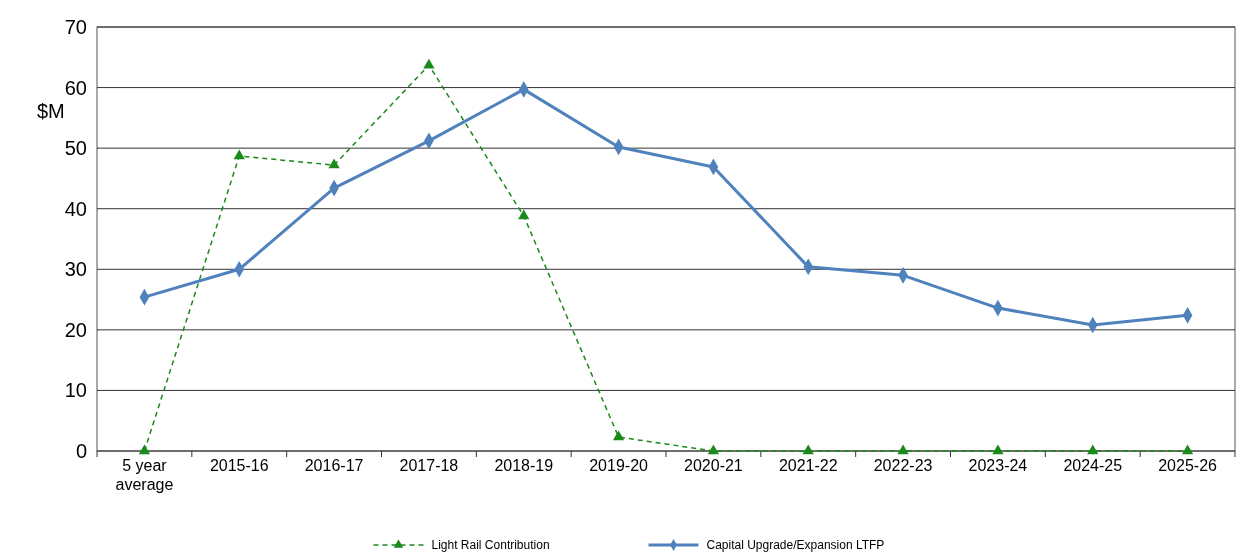  I want to click on y-axis-title: $M, so click(51, 110).